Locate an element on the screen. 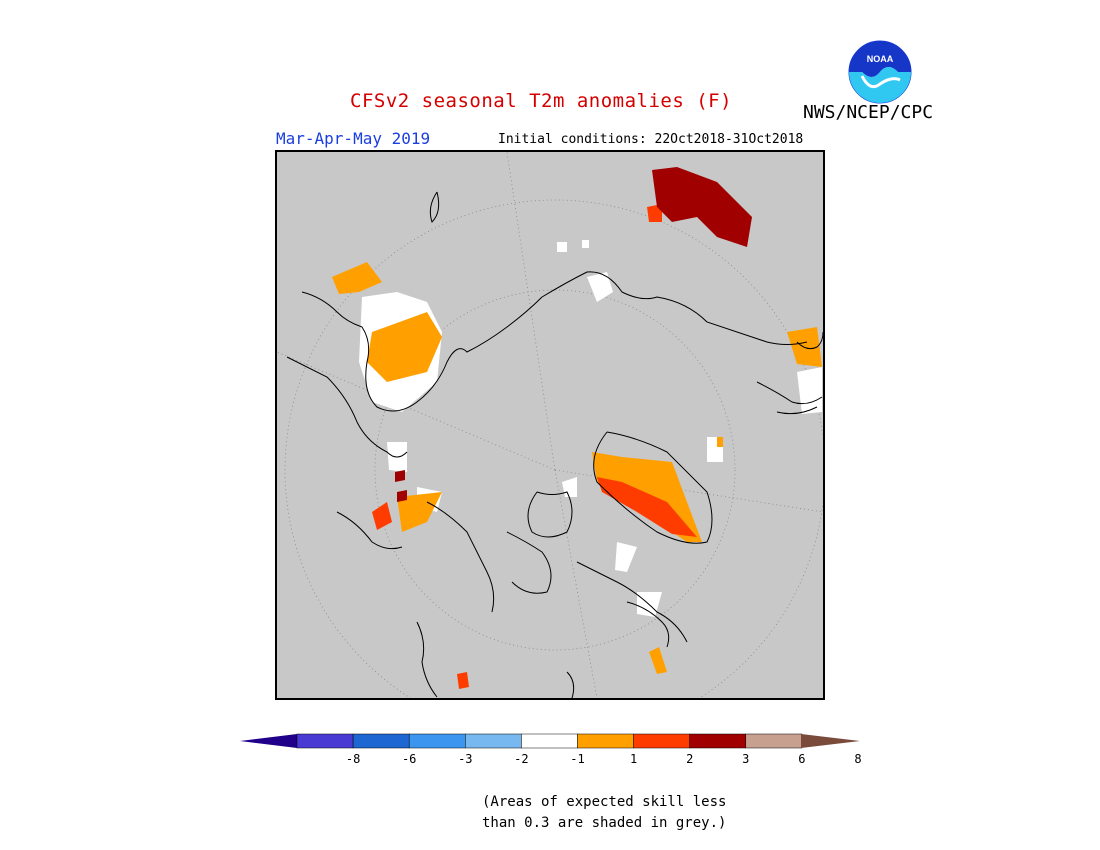  colorbar-max-arrow is located at coordinates (830, 741).